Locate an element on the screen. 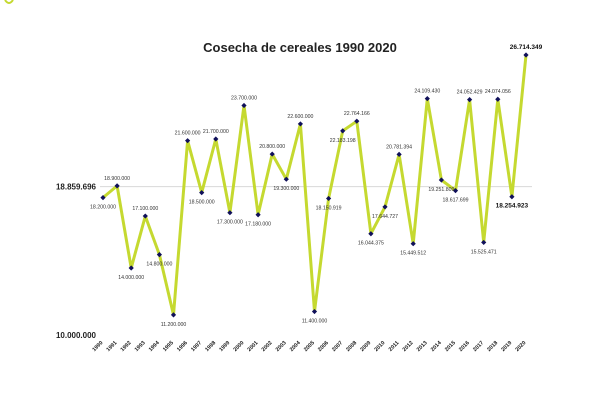  data-label: 14.800.000 is located at coordinates (159, 265).